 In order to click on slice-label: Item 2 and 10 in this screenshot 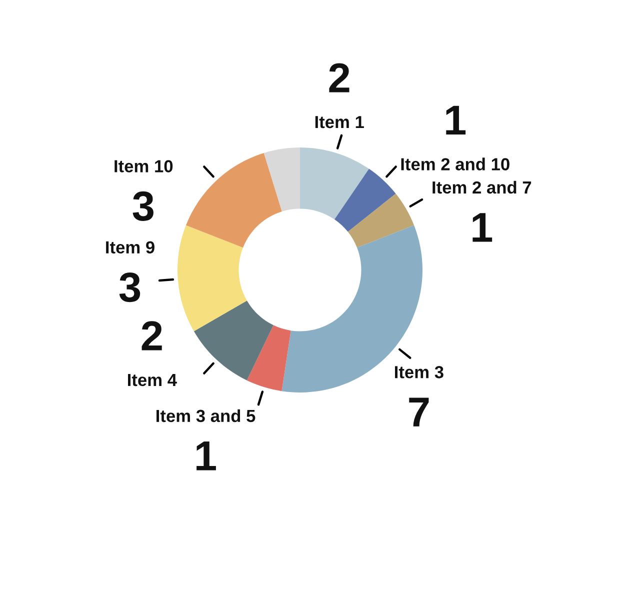, I will do `click(455, 164)`.